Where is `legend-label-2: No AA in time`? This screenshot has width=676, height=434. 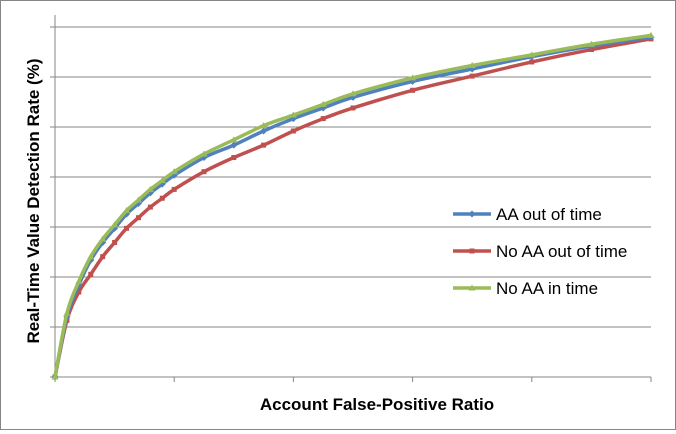
legend-label-2: No AA in time is located at coordinates (547, 288).